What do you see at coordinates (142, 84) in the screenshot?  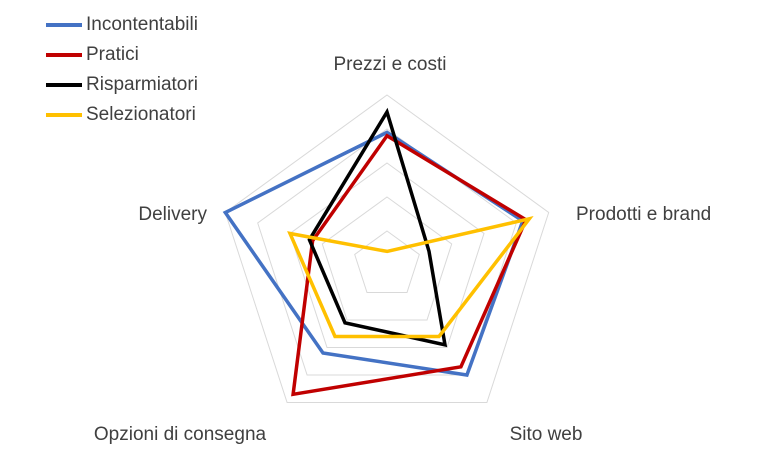 I see `legend-label: Risparmiatori` at bounding box center [142, 84].